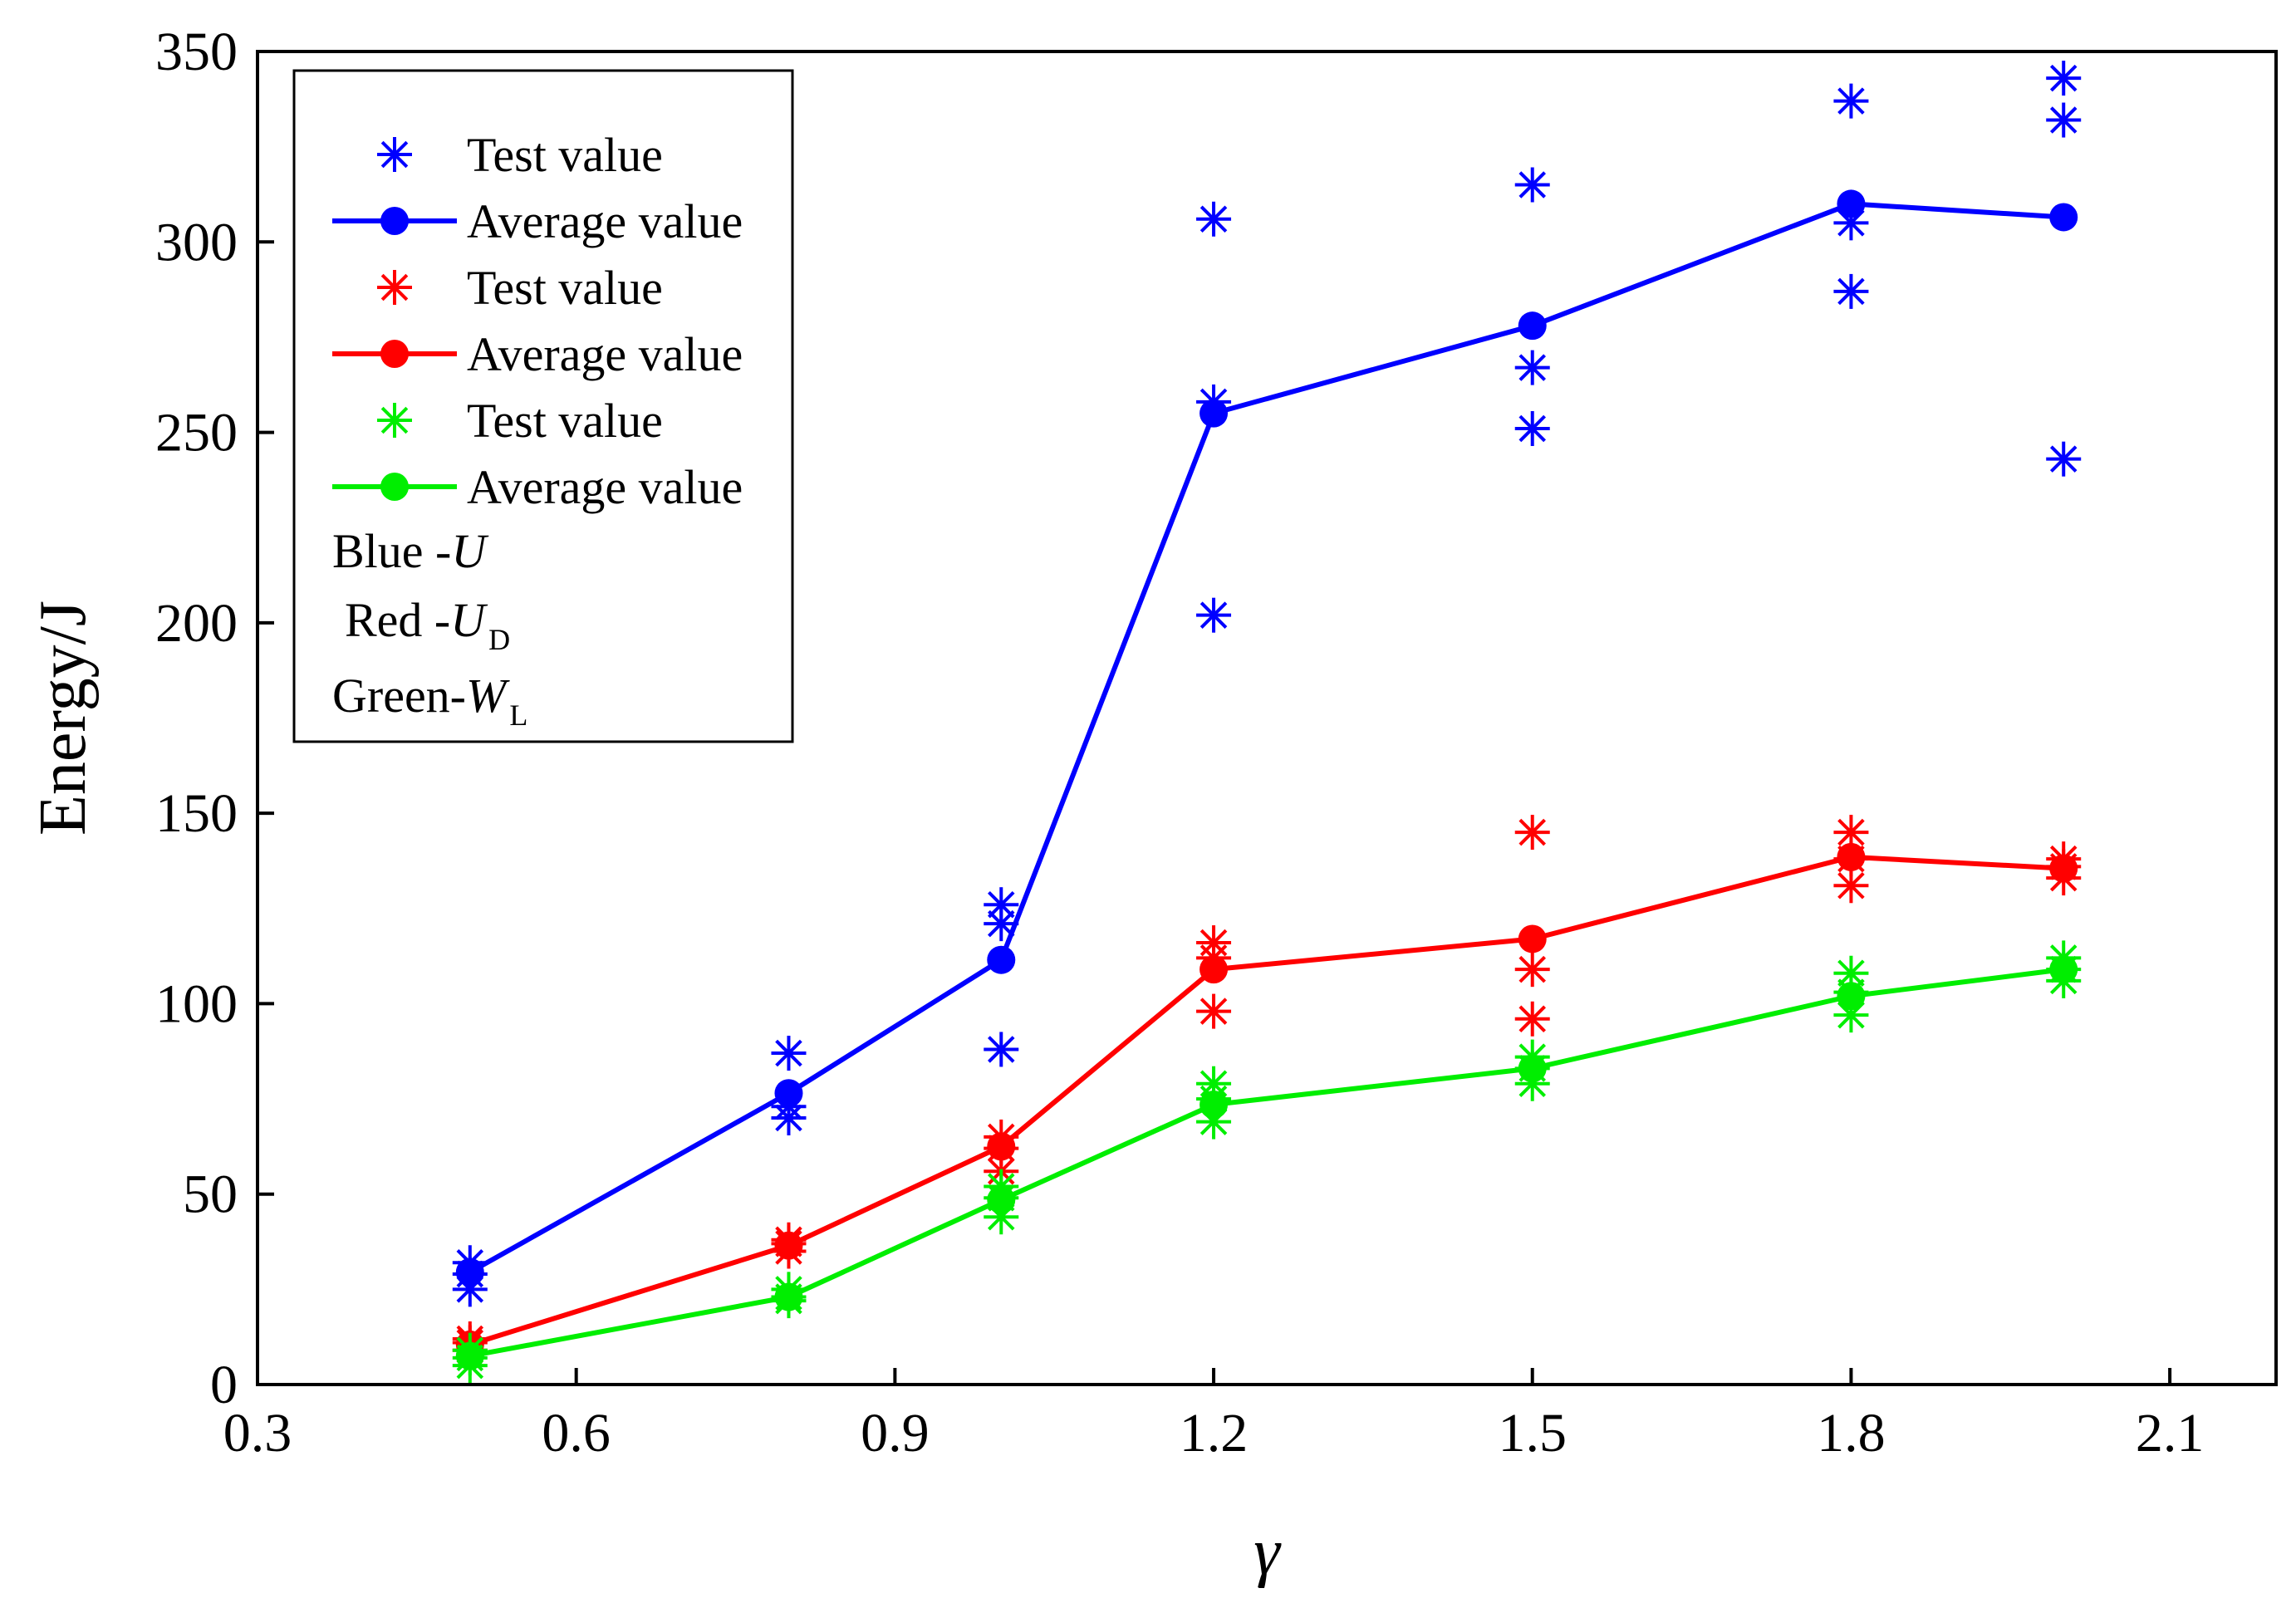 This screenshot has width=2296, height=1598. I want to click on y-tick-label: 150, so click(196, 813).